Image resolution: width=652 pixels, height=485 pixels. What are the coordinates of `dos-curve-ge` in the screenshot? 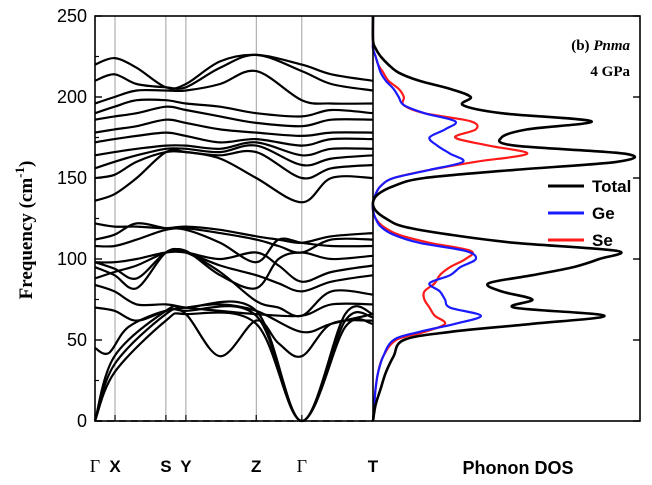 It's located at (427, 219).